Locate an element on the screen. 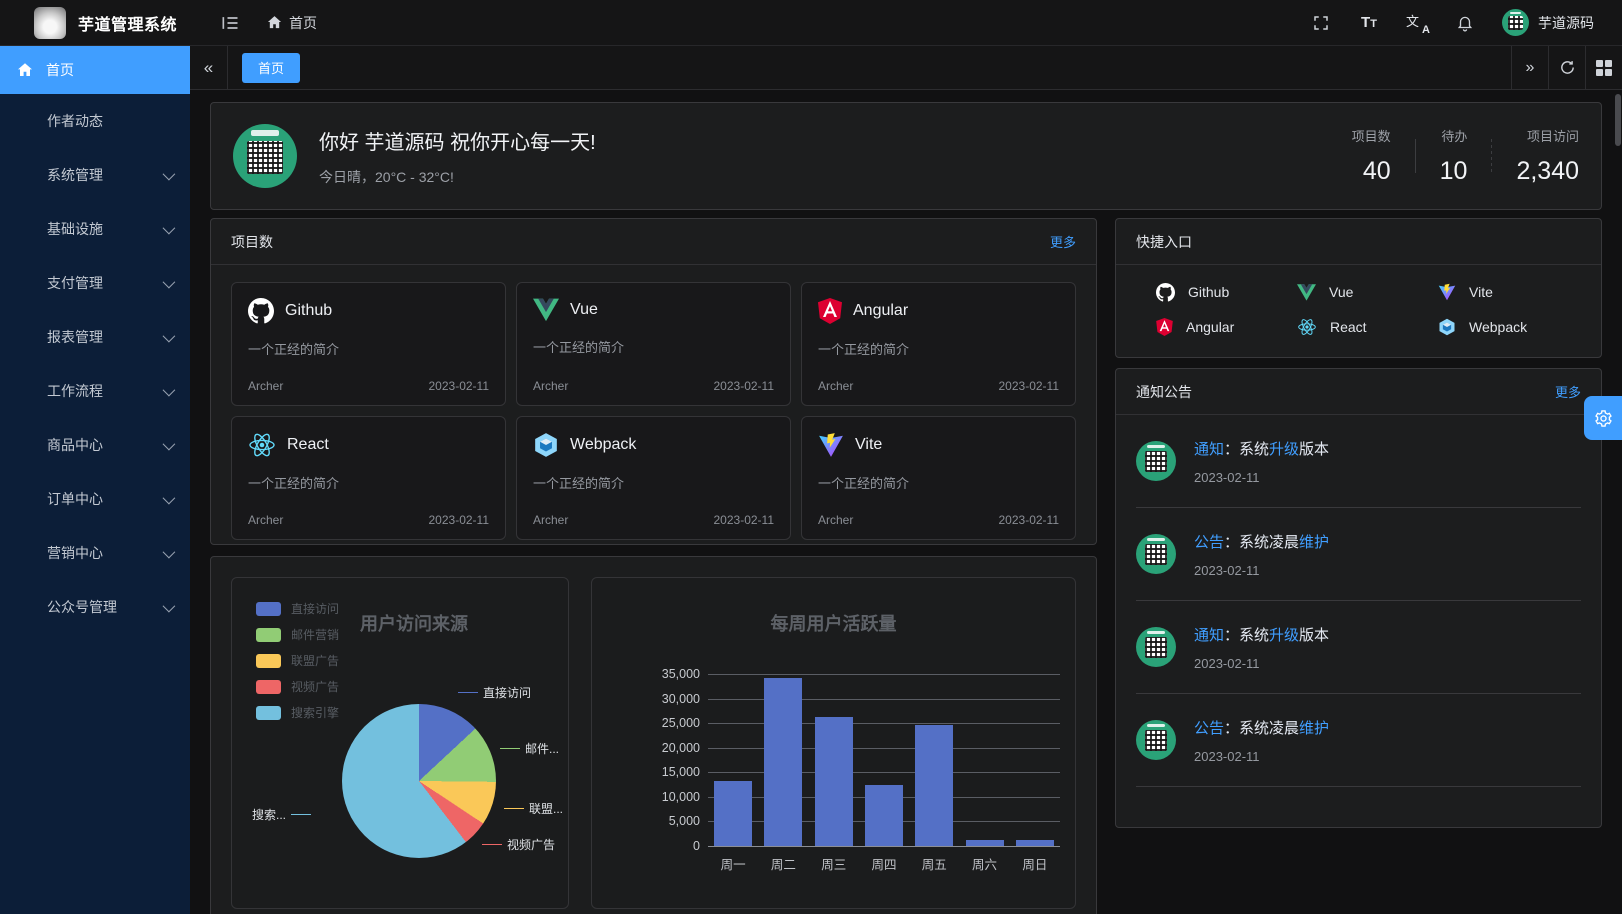  project-card-angular: Angular 一个正经的简介 Archer 2023-02-11 is located at coordinates (938, 344).